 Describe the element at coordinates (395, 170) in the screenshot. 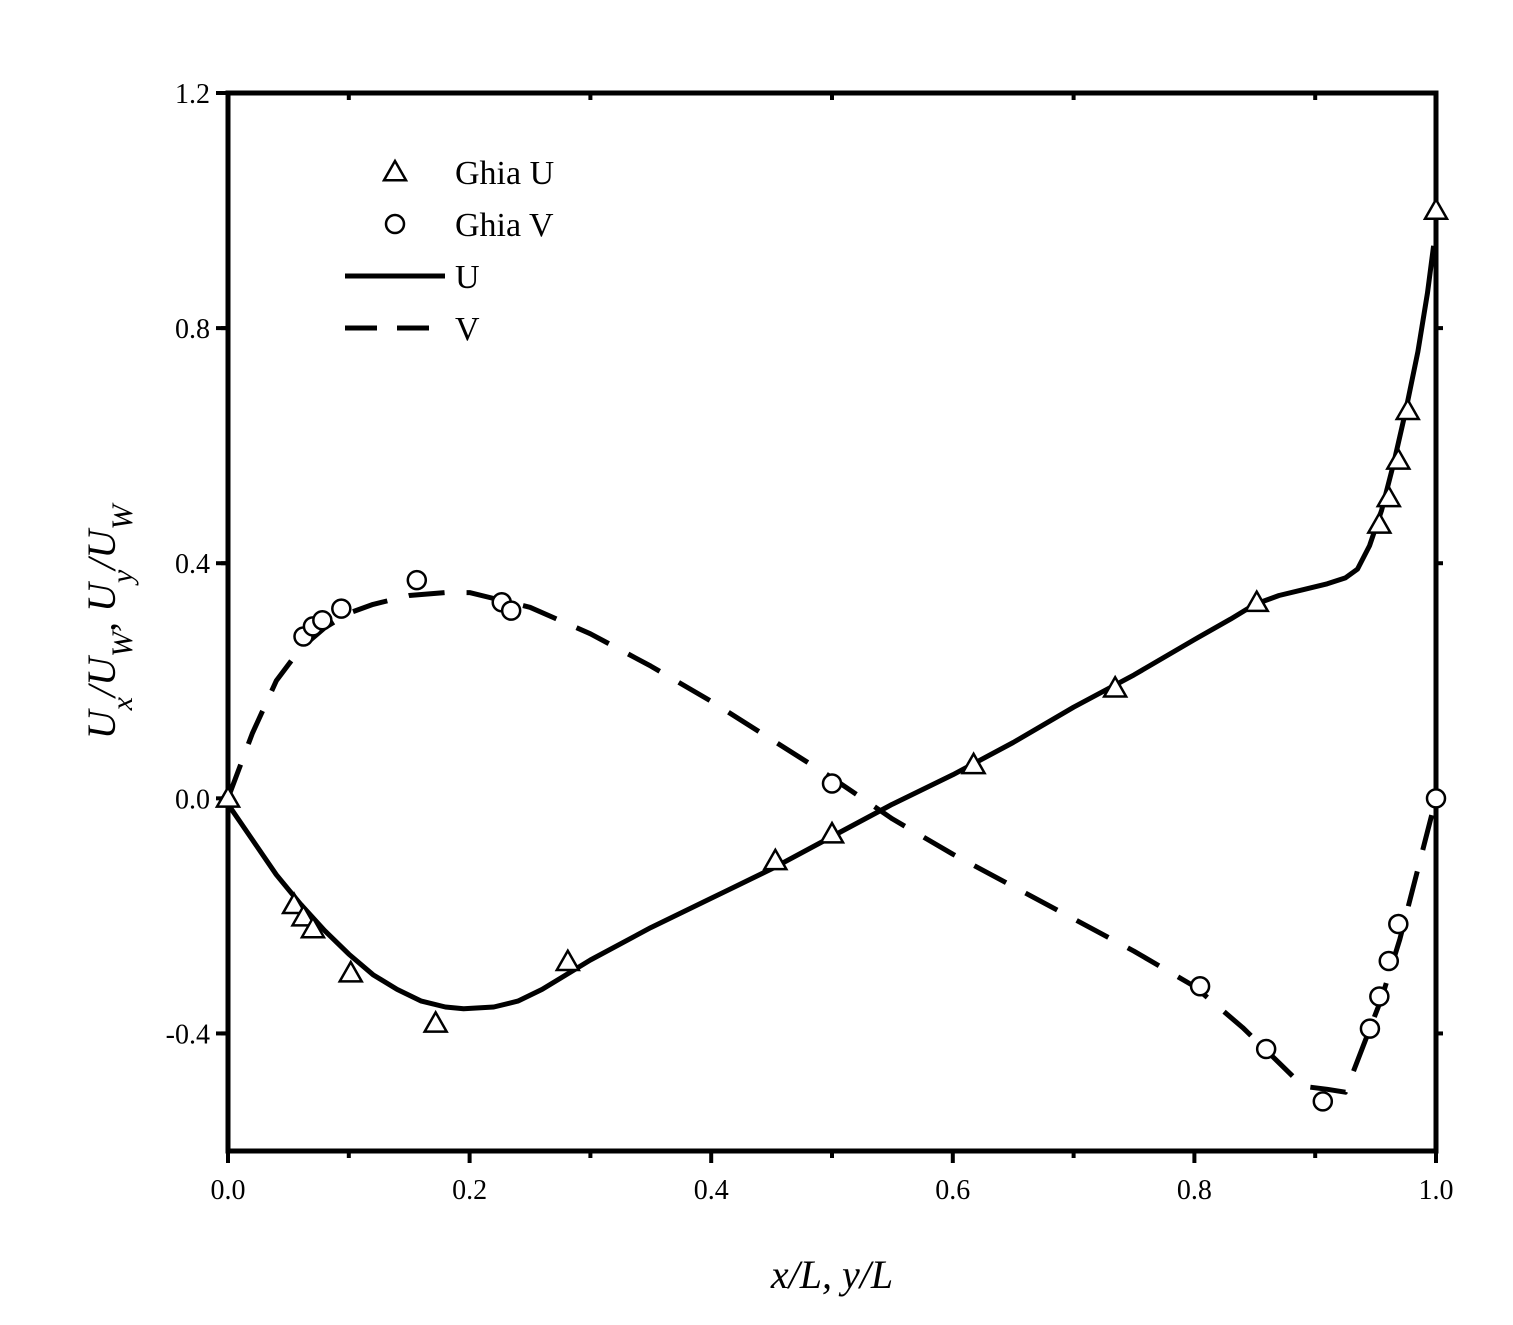

I see `legend-triangle-icon` at that location.